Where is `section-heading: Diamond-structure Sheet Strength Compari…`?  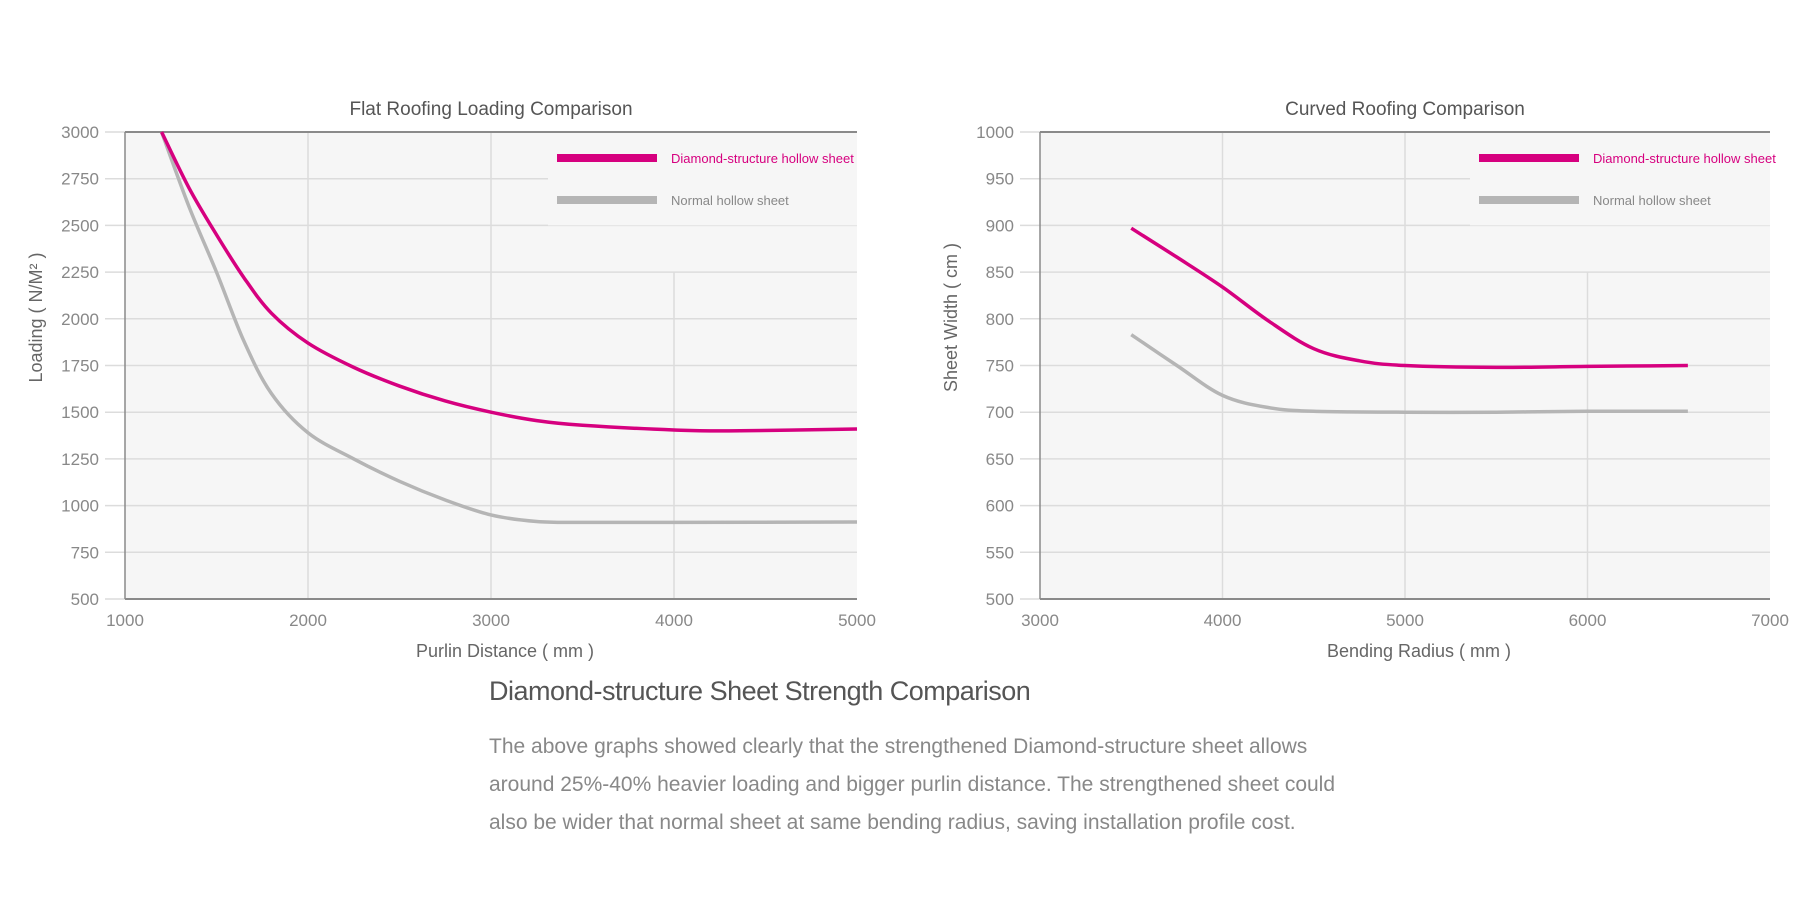 section-heading: Diamond-structure Sheet Strength Compari… is located at coordinates (760, 691).